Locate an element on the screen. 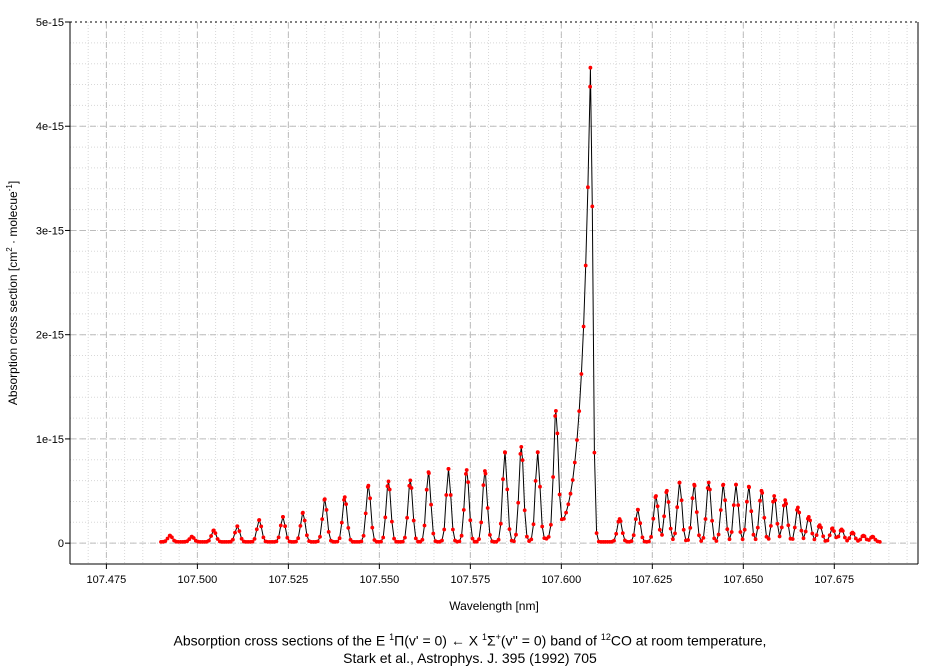 The width and height of the screenshot is (940, 672). x-tick-label: 107.550 is located at coordinates (379, 580).